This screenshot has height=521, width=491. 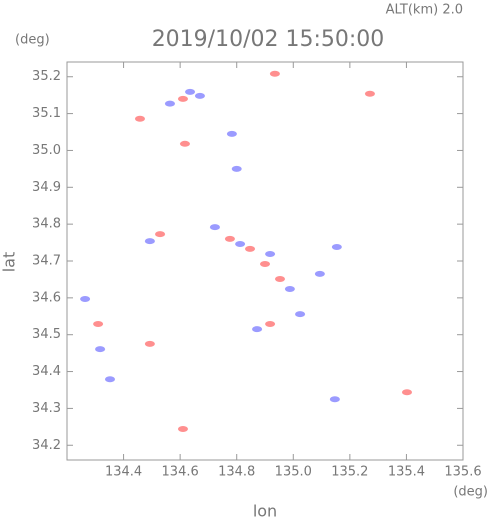 What do you see at coordinates (236, 472) in the screenshot?
I see `x-tick-label: 134.8` at bounding box center [236, 472].